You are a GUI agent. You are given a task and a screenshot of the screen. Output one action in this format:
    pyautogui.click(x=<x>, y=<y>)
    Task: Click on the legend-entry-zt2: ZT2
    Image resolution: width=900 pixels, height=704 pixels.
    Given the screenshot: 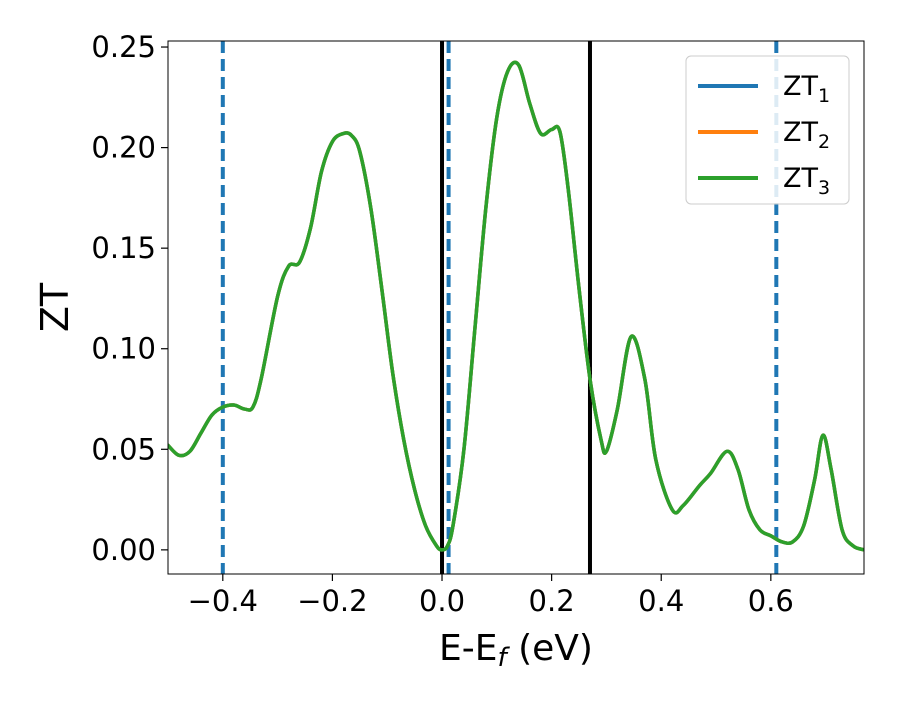 What is the action you would take?
    pyautogui.click(x=764, y=135)
    